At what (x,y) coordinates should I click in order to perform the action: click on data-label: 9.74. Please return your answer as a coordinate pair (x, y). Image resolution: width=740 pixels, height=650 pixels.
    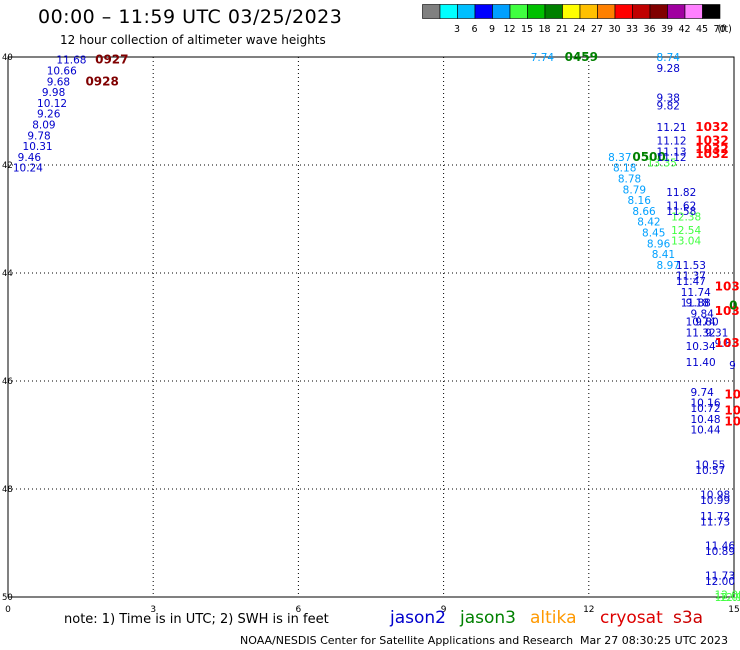
    Looking at the image, I should click on (702, 393).